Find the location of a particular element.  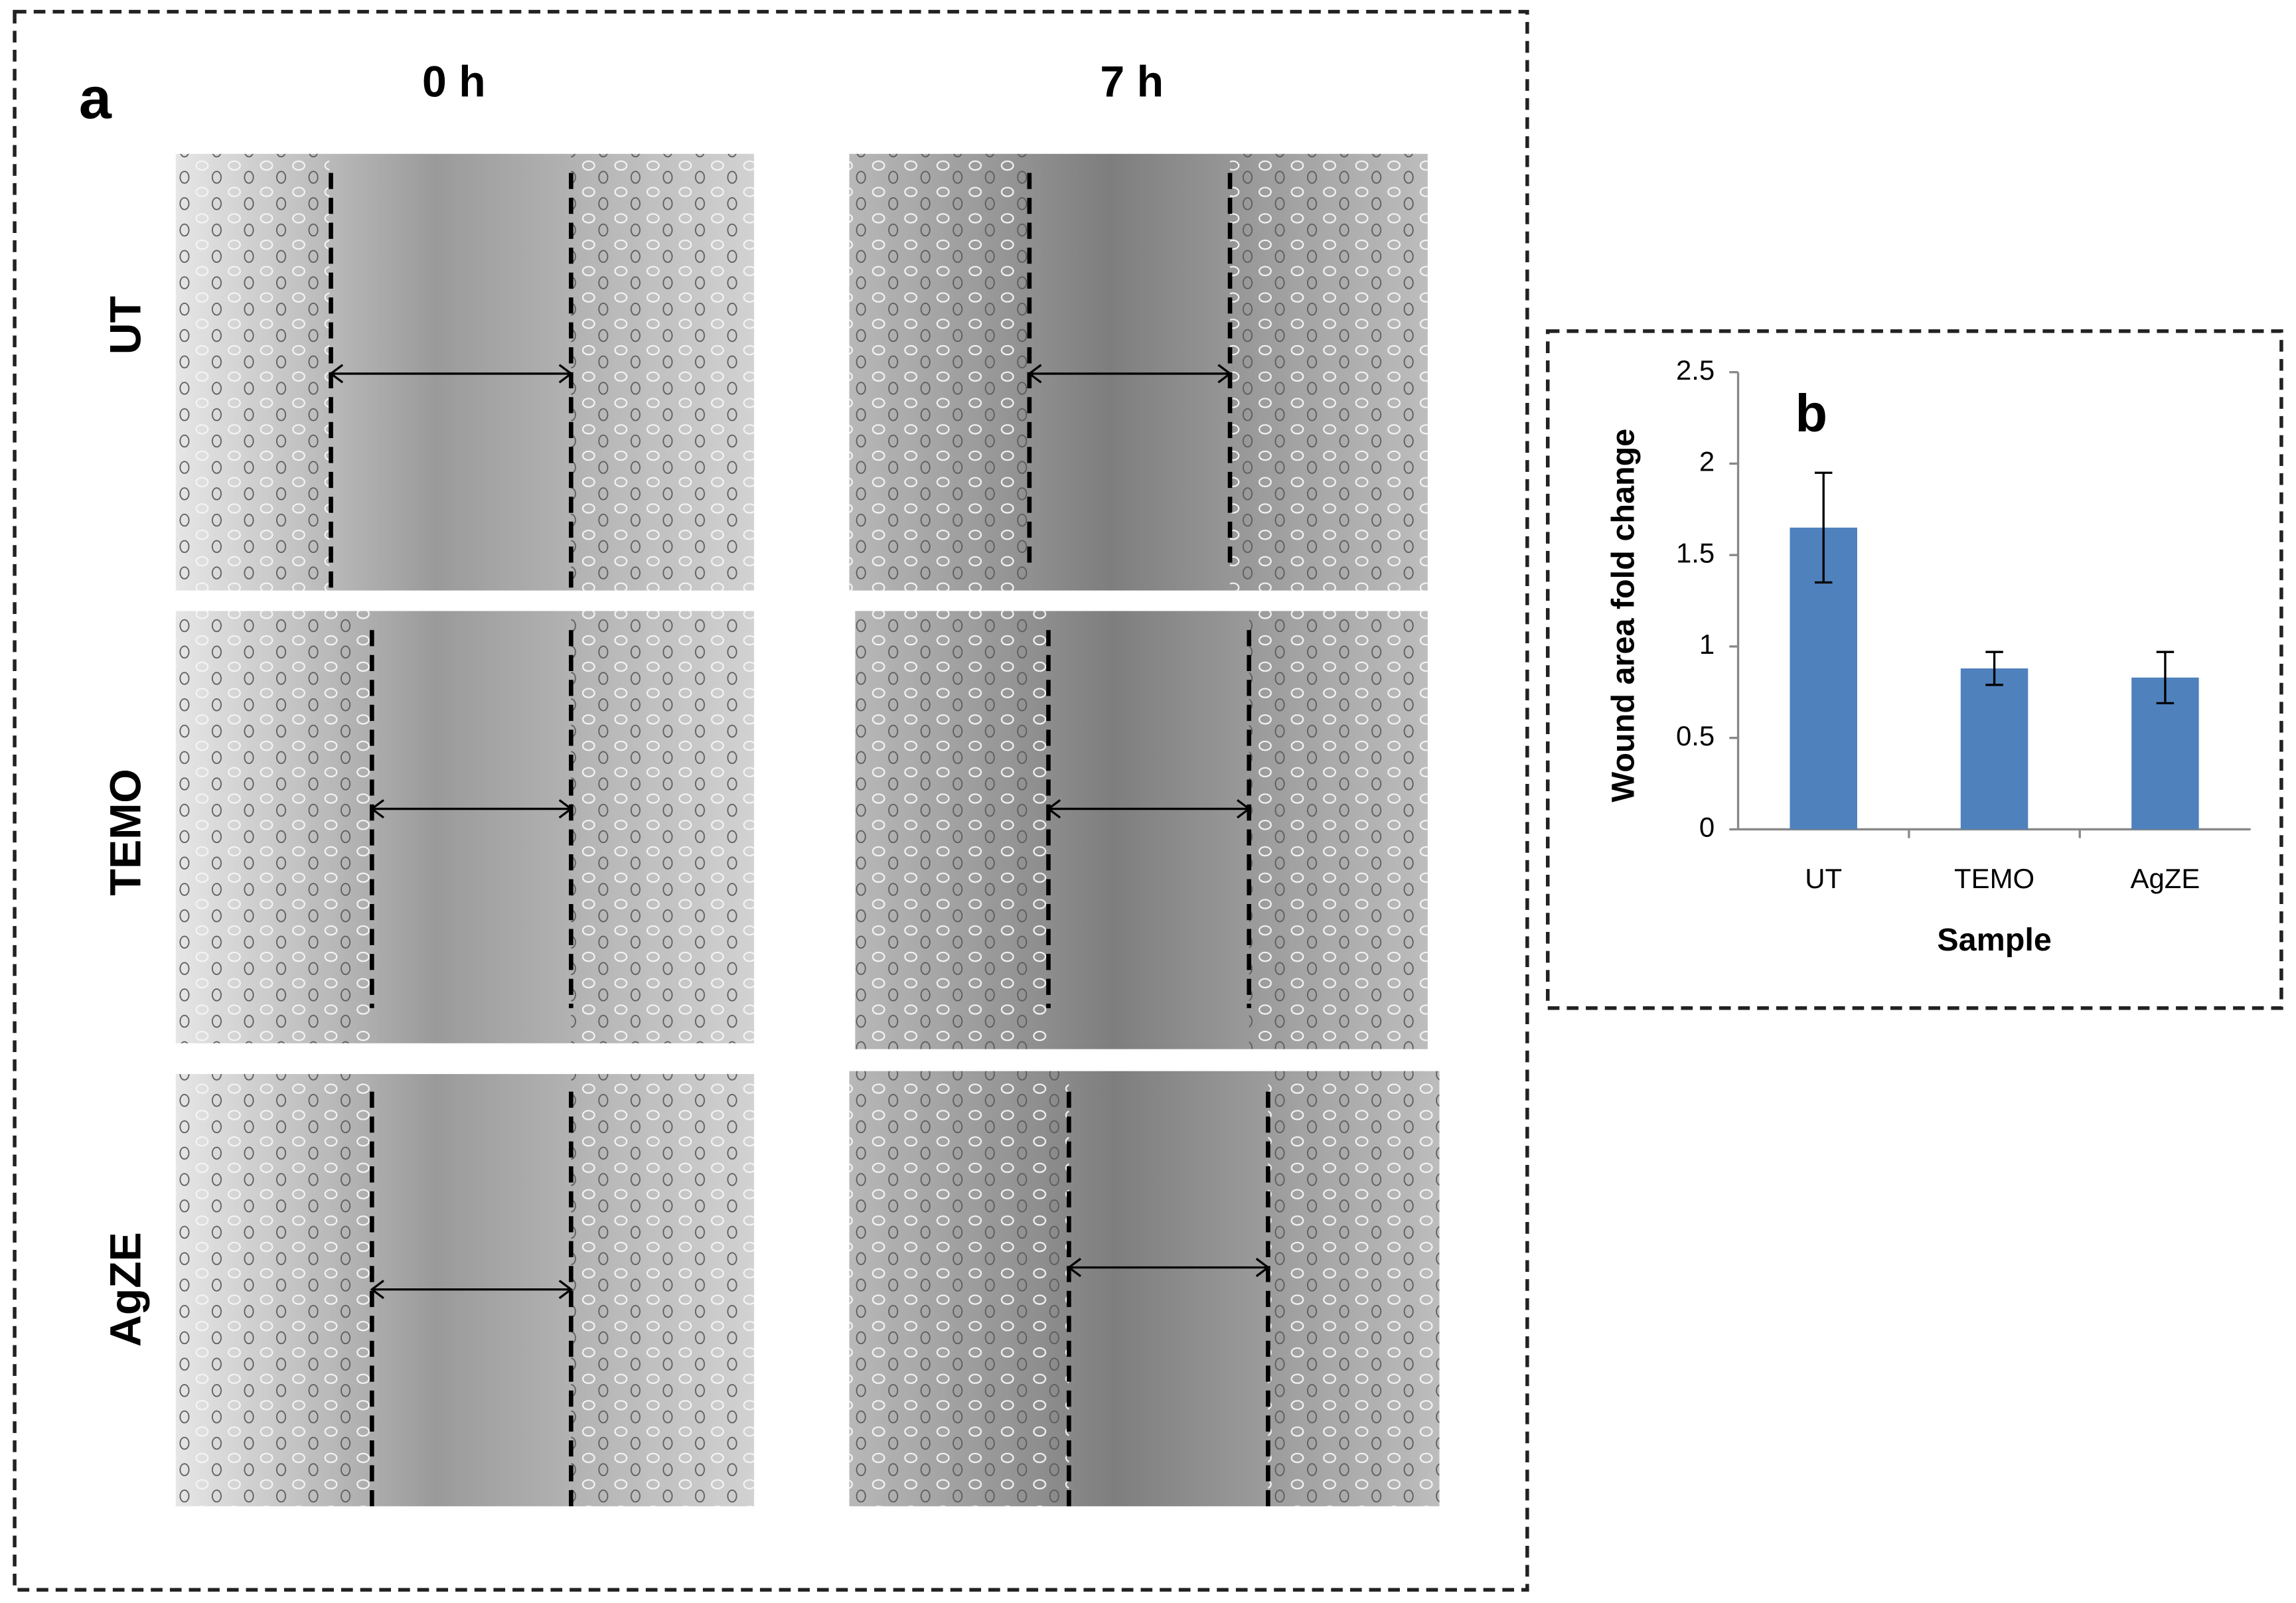

row-label: UT is located at coordinates (126, 325).